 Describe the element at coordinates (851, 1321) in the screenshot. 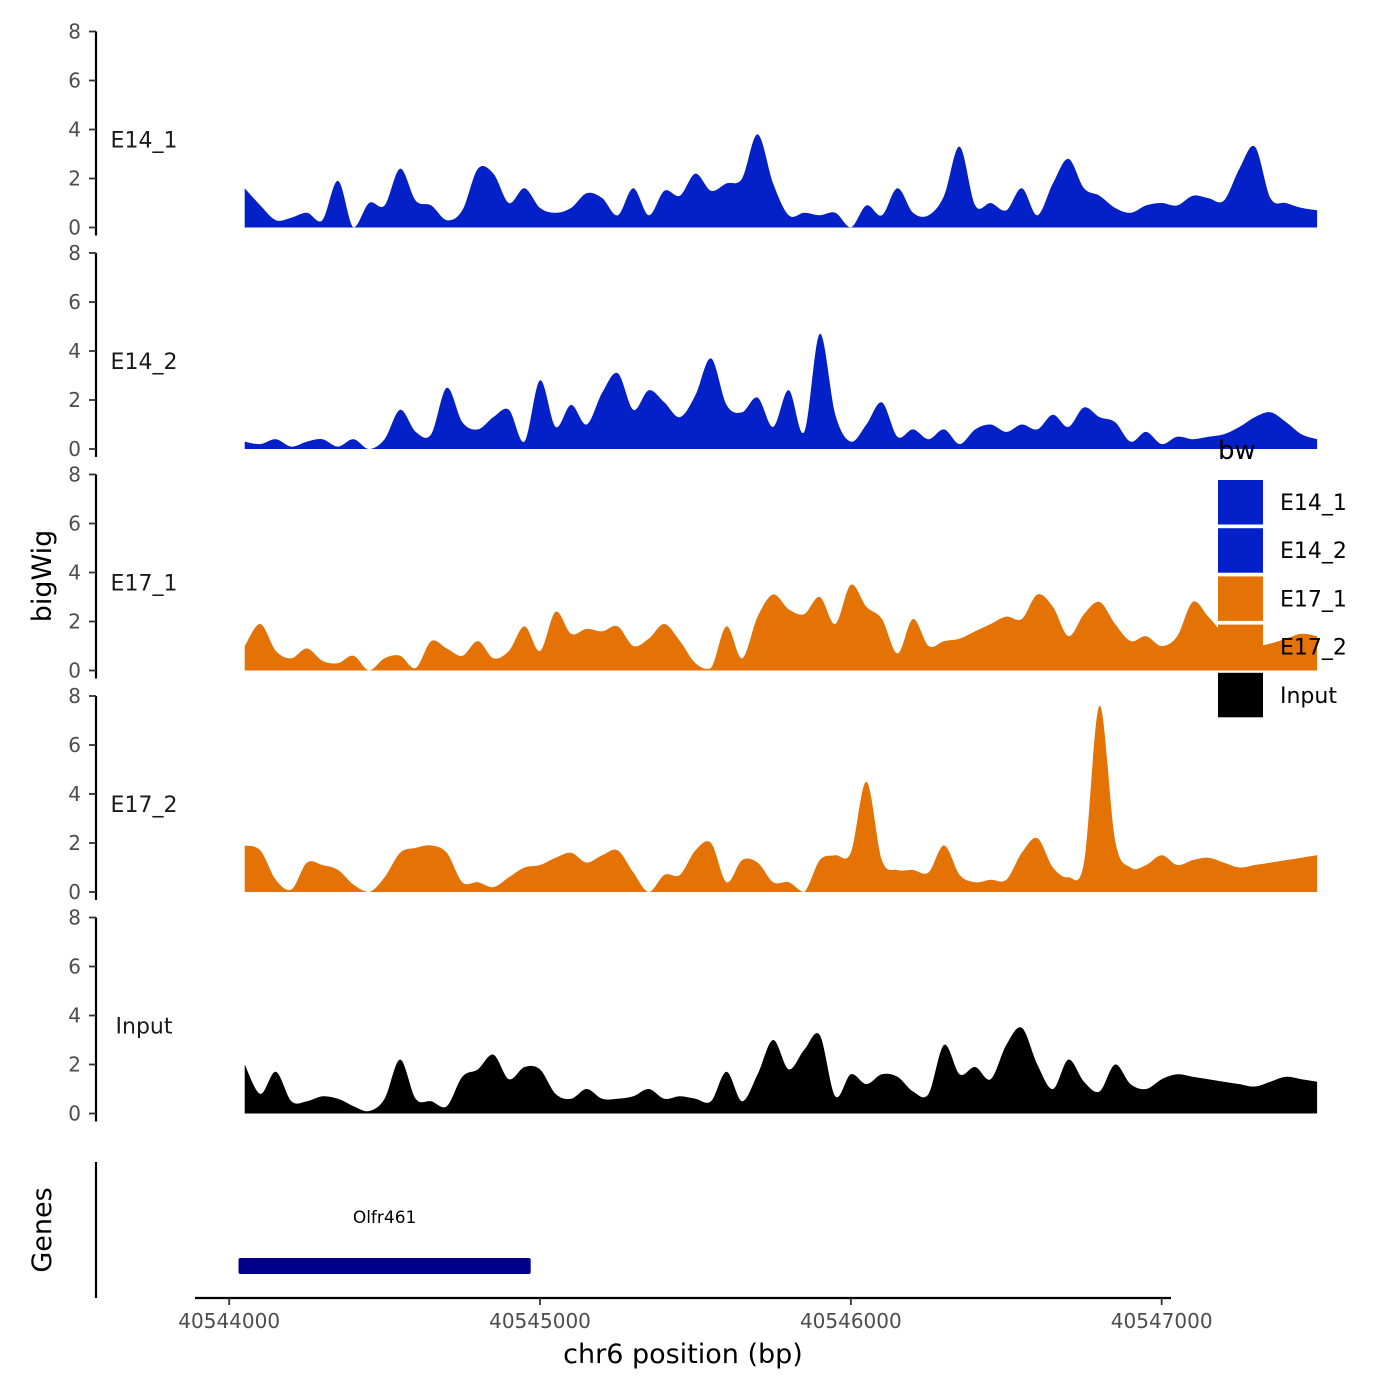

I see `x-tick-label: 40546000` at that location.